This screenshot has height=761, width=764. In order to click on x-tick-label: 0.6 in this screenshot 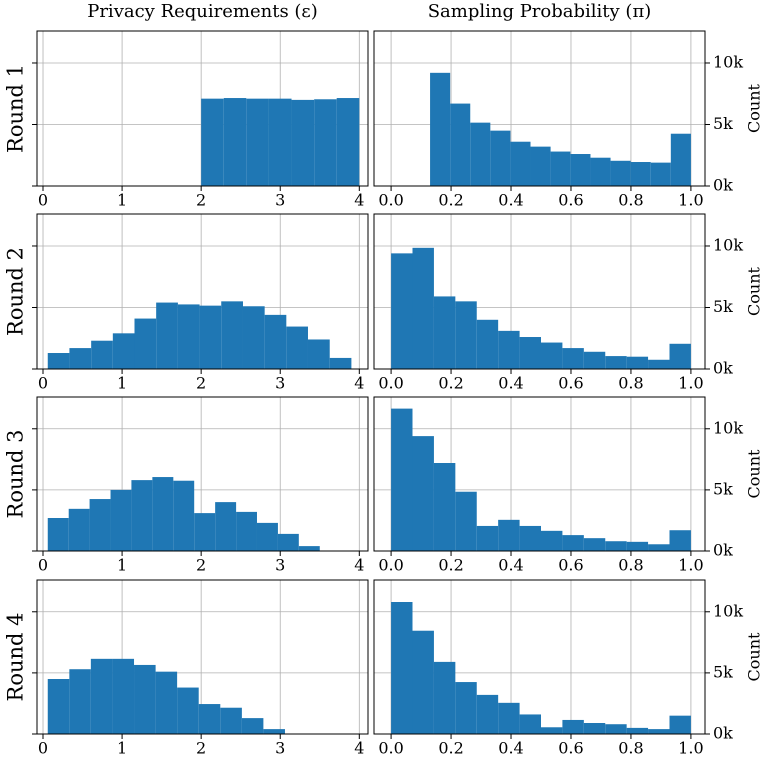, I will do `click(570, 200)`.